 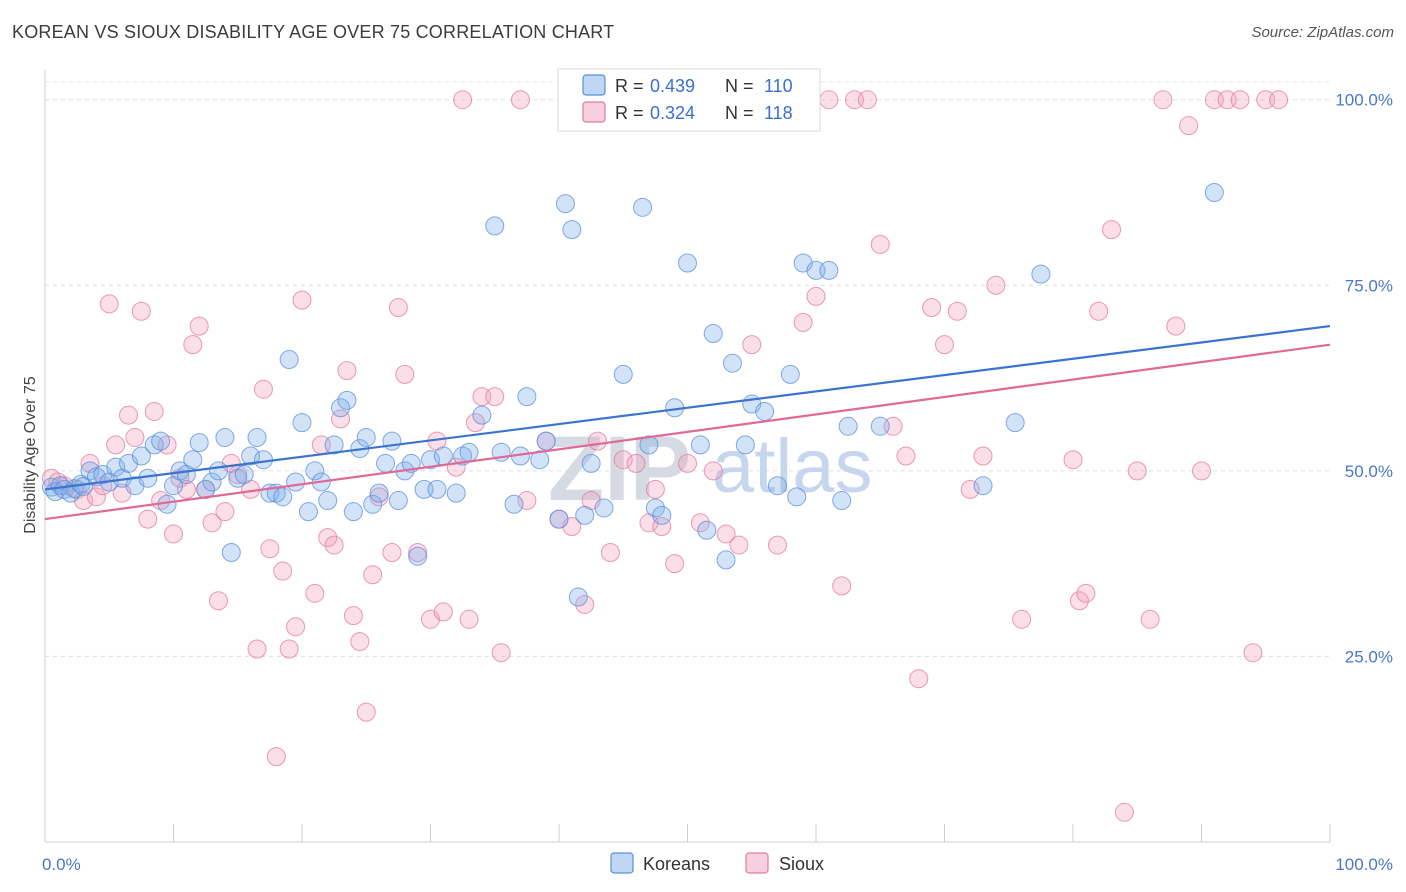 What do you see at coordinates (1369, 656) in the screenshot?
I see `y-tick-label-0: 25.0%` at bounding box center [1369, 656].